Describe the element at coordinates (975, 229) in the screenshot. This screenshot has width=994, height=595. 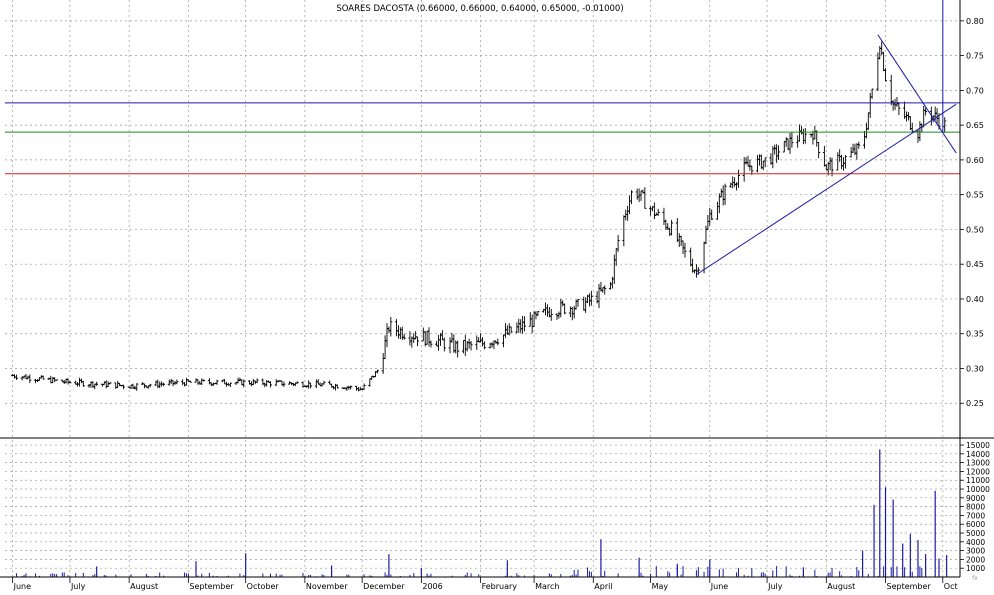
I see `price-tick-label: 0.50` at that location.